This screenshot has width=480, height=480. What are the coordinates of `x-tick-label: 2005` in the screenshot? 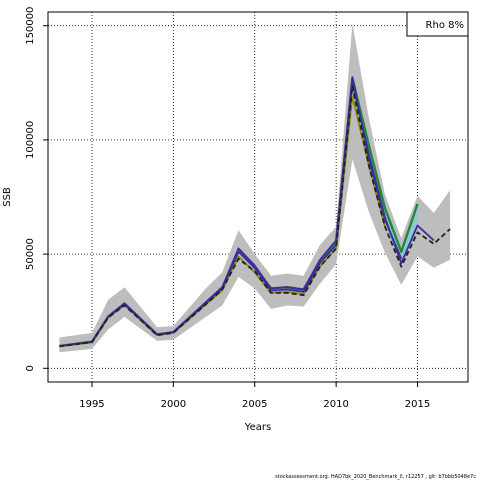 It's located at (254, 404).